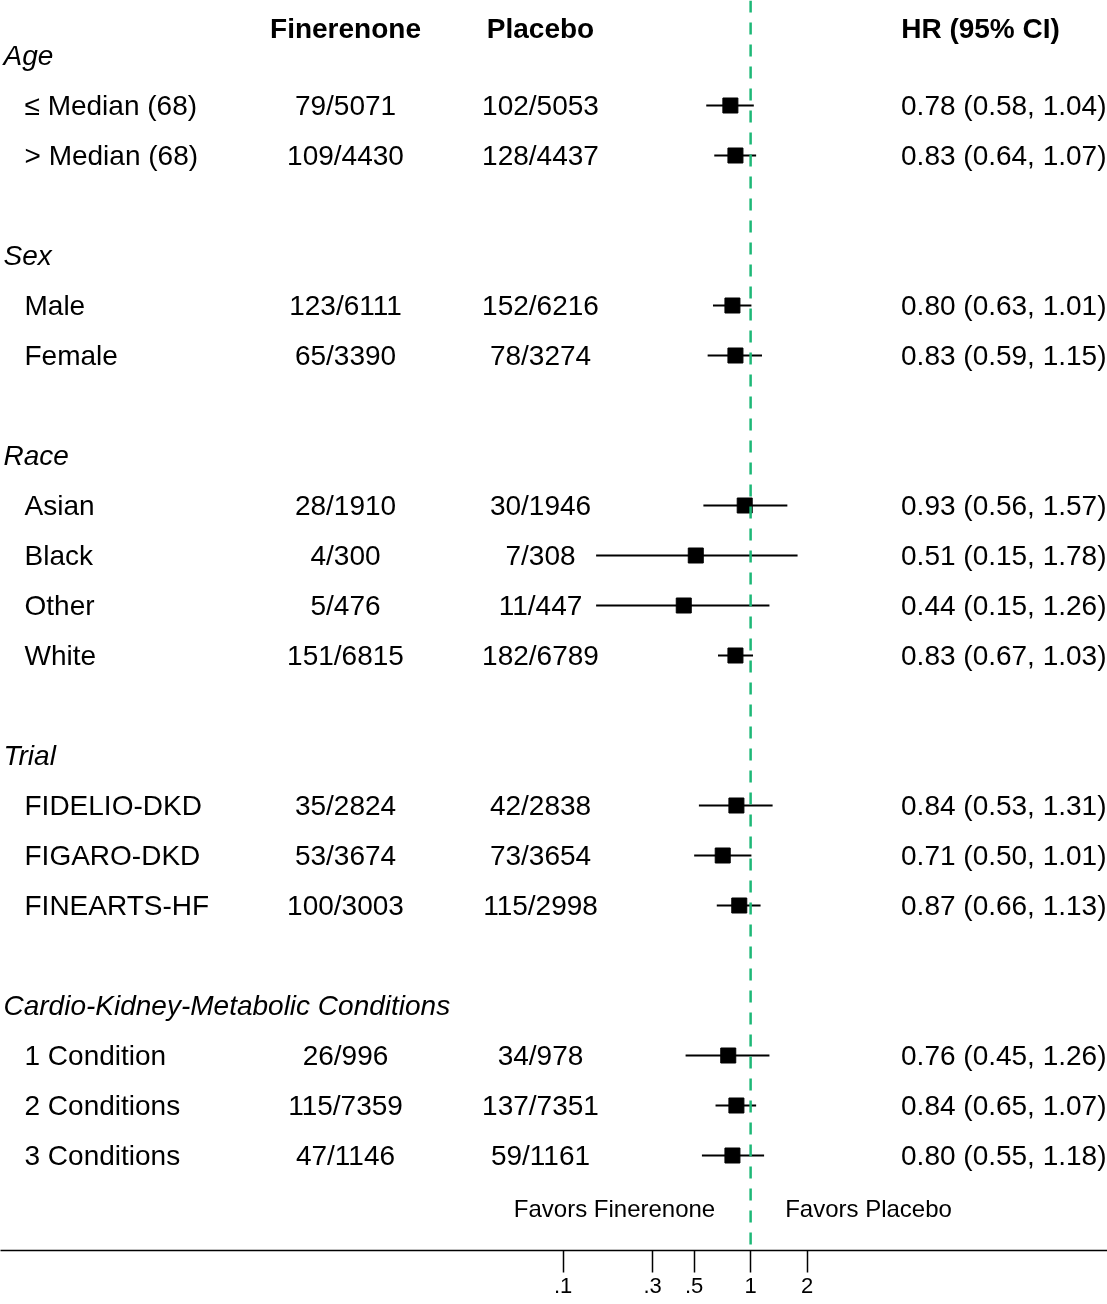  Describe the element at coordinates (980, 28) in the screenshot. I see `annotation: HR (95% CI)` at that location.